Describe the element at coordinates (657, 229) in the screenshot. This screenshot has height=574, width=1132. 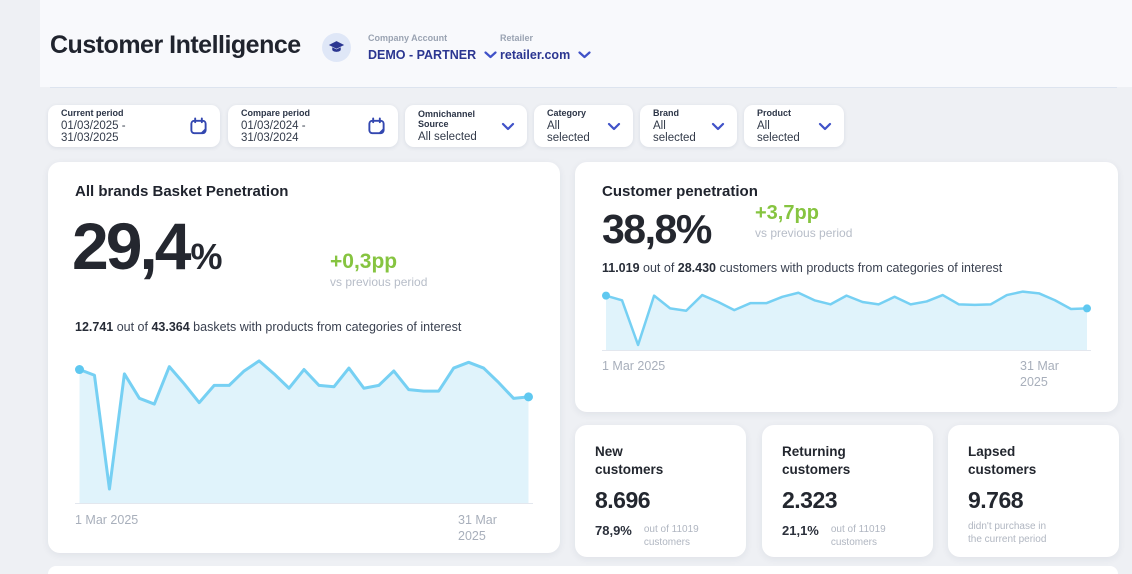
I see `customer-penetration-value: 38,8%` at that location.